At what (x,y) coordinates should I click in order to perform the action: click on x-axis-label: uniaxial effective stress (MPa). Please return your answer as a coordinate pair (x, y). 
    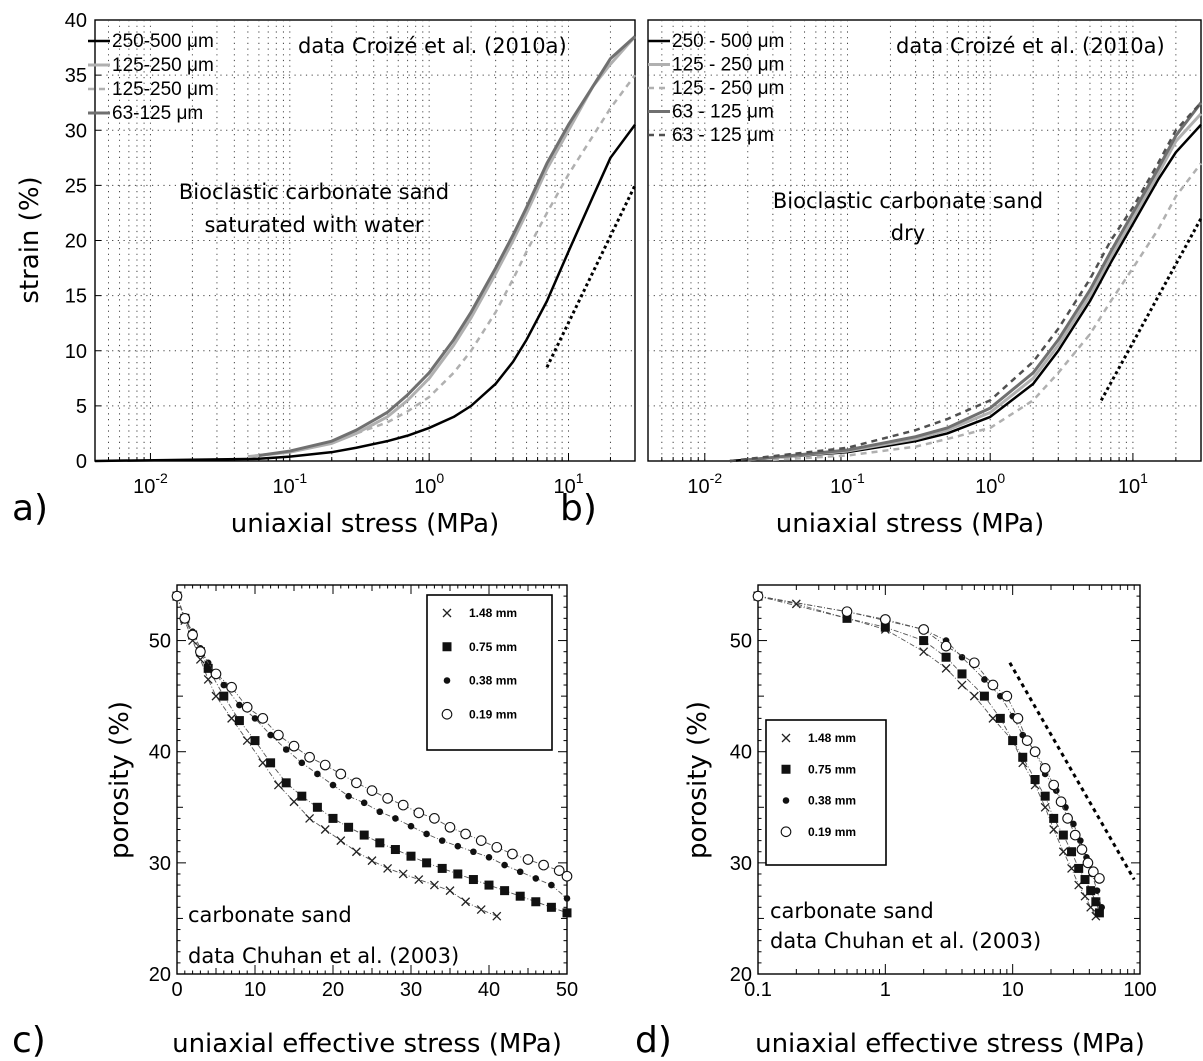
    Looking at the image, I should click on (950, 1044).